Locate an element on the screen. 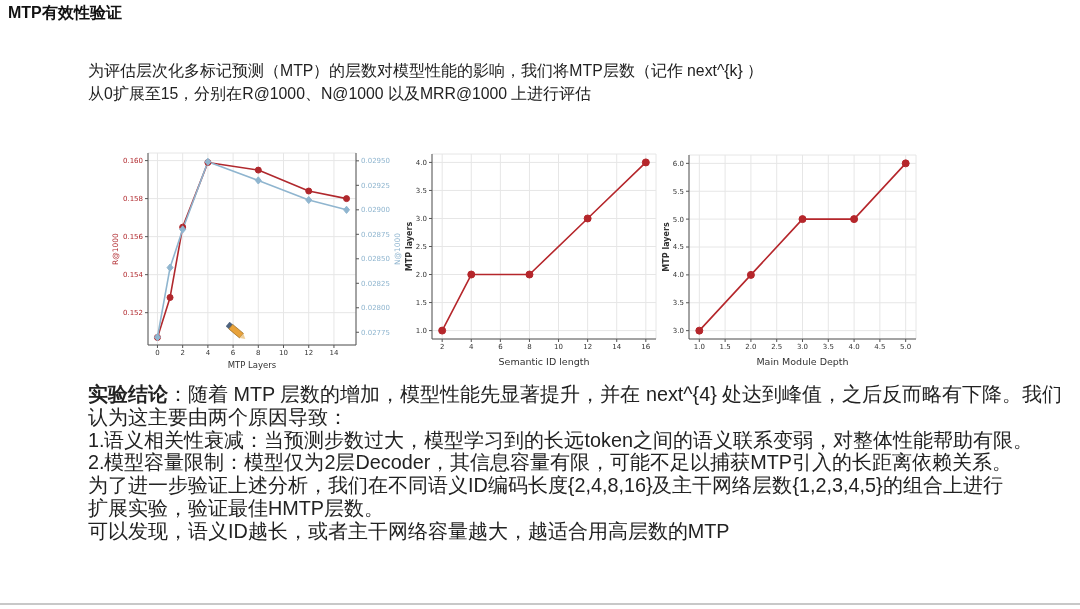  text: 从0扩展至15，分别在R@1000、N@1000 以及MRR@1000 上进行评估 is located at coordinates (340, 94).